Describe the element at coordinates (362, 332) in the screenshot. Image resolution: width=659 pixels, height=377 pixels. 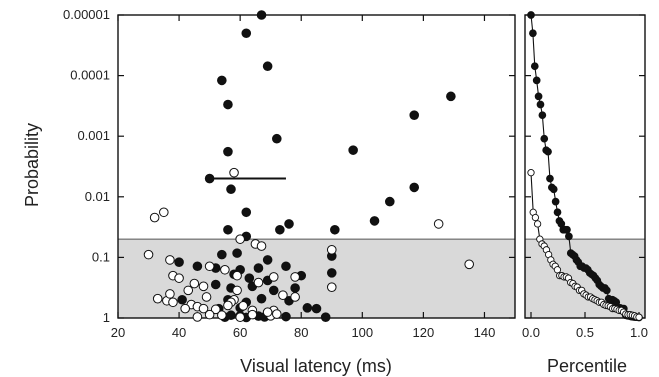
I see `x-tick-label: 100` at that location.